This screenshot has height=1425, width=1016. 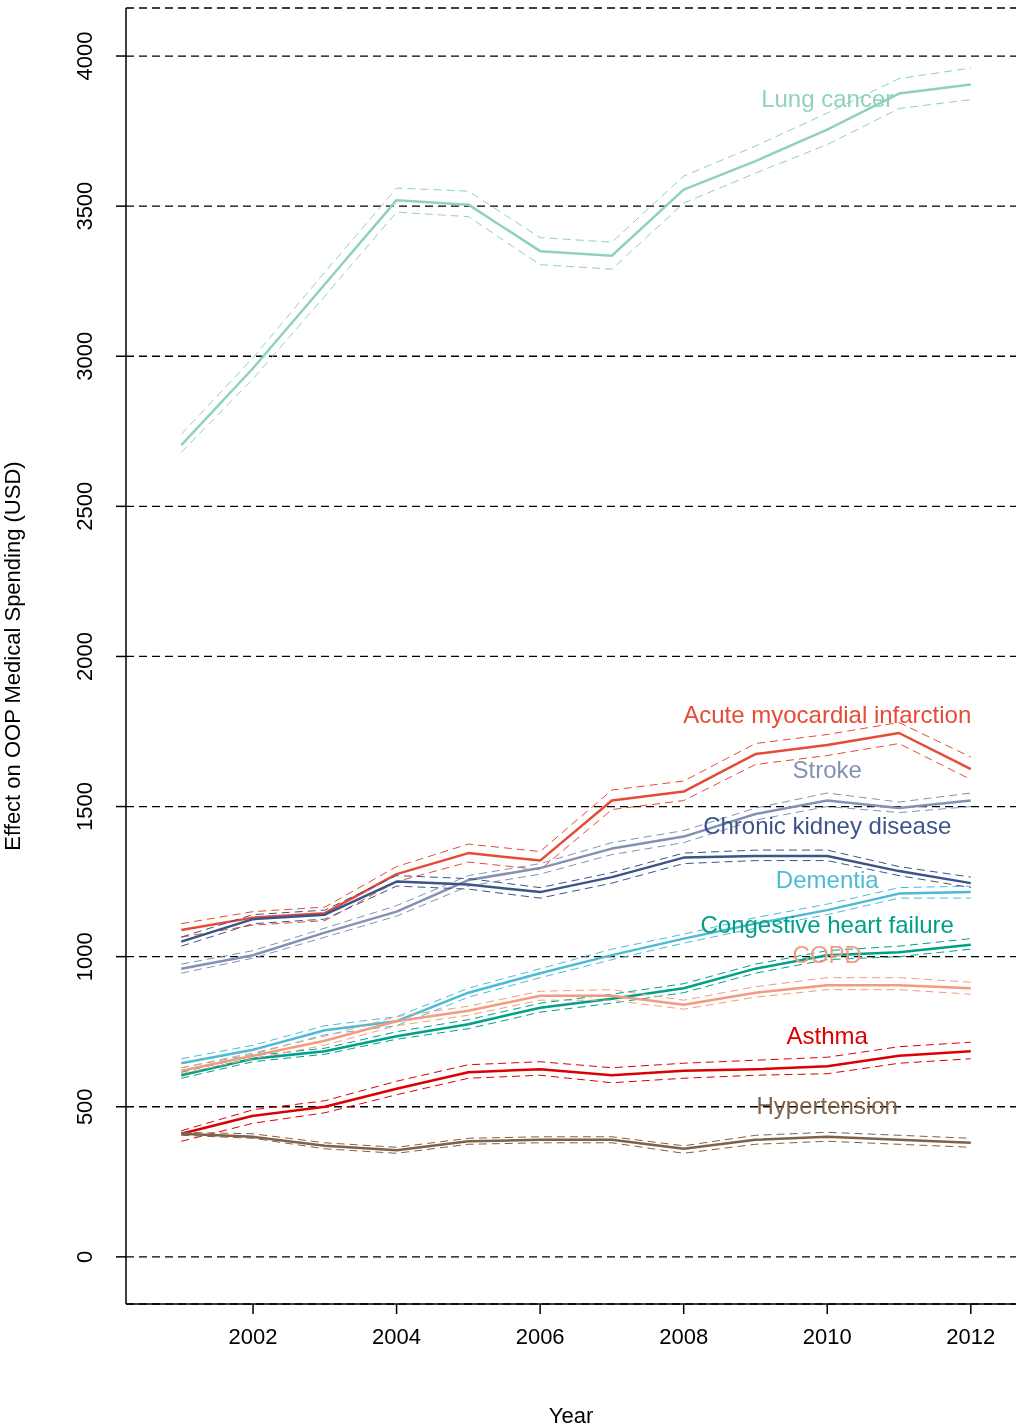 I want to click on series-label: Asthma, so click(x=827, y=1035).